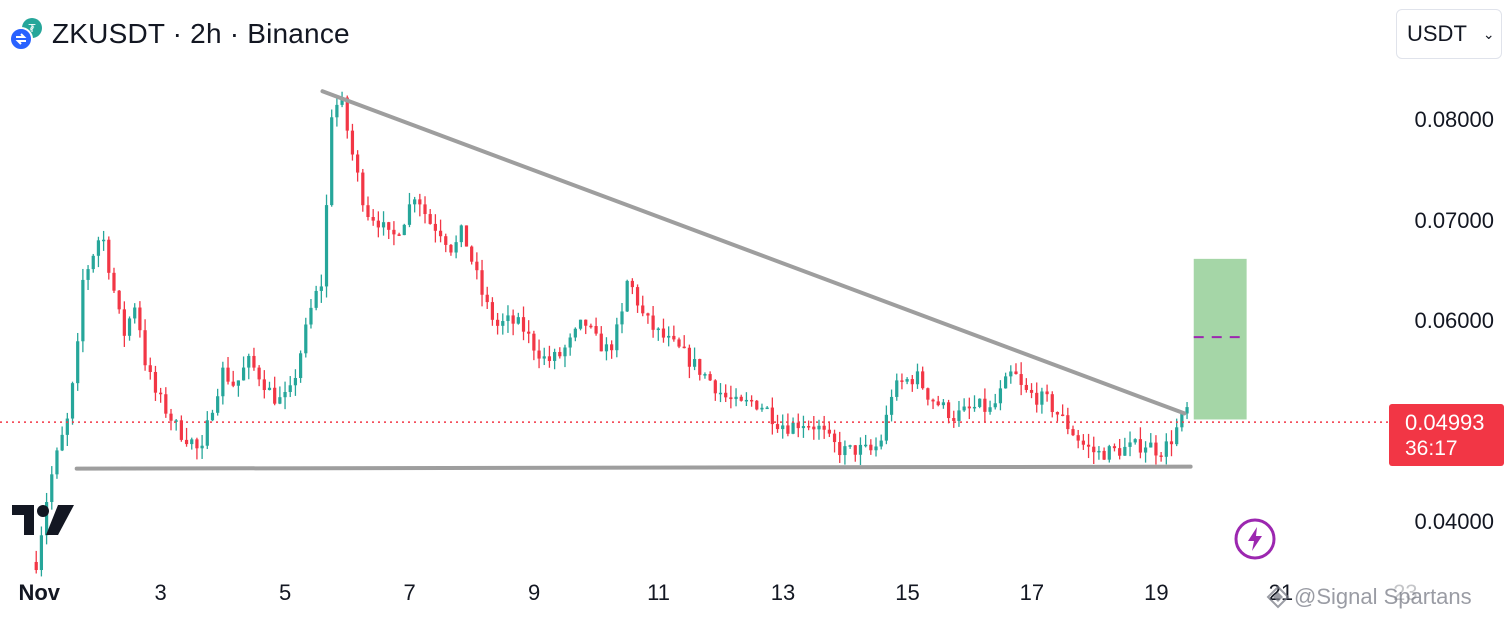 The height and width of the screenshot is (622, 1510). Describe the element at coordinates (1032, 592) in the screenshot. I see `x-tick-label: 17` at that location.